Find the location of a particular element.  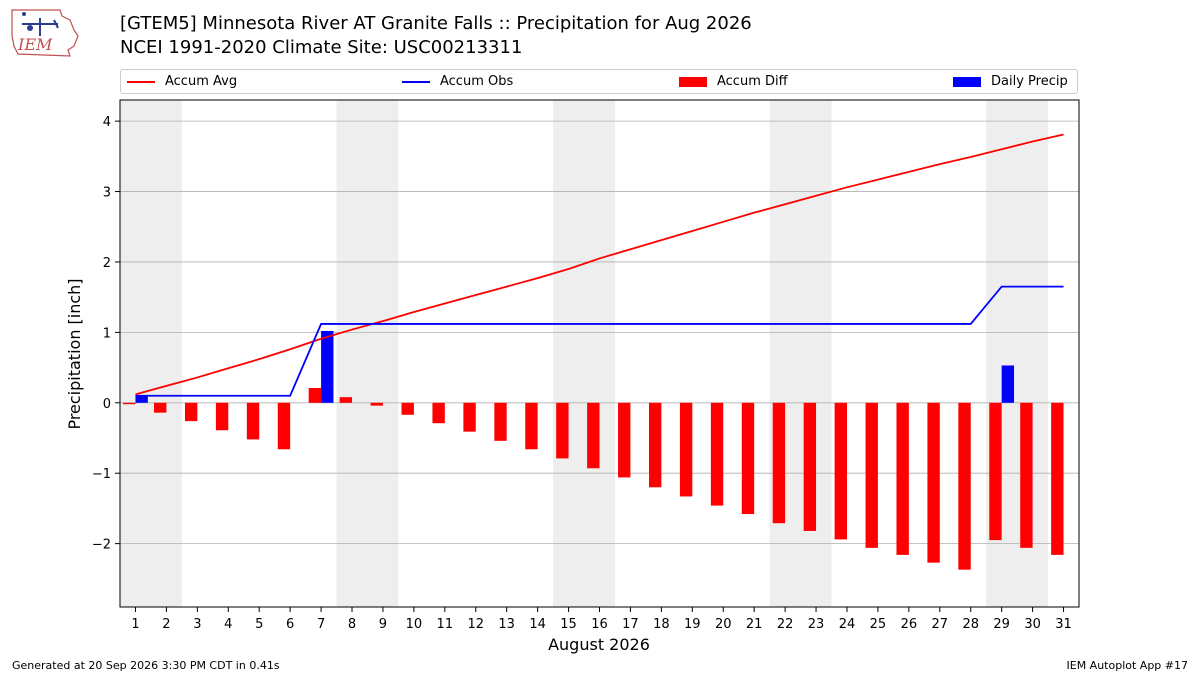

xtick-label: 30 is located at coordinates (1032, 624).